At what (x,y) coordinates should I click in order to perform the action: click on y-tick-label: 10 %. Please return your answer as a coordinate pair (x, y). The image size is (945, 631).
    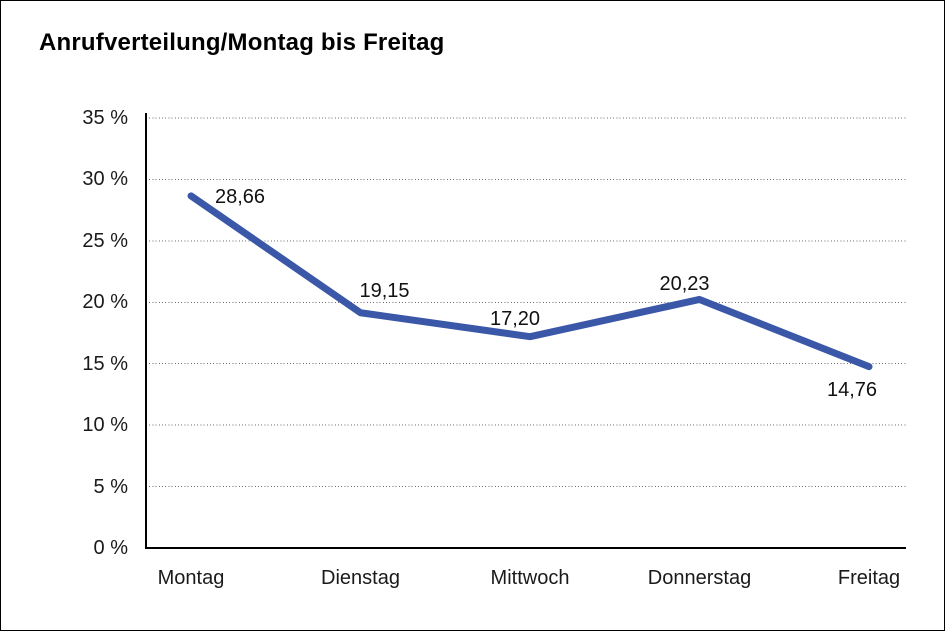
    Looking at the image, I should click on (105, 425).